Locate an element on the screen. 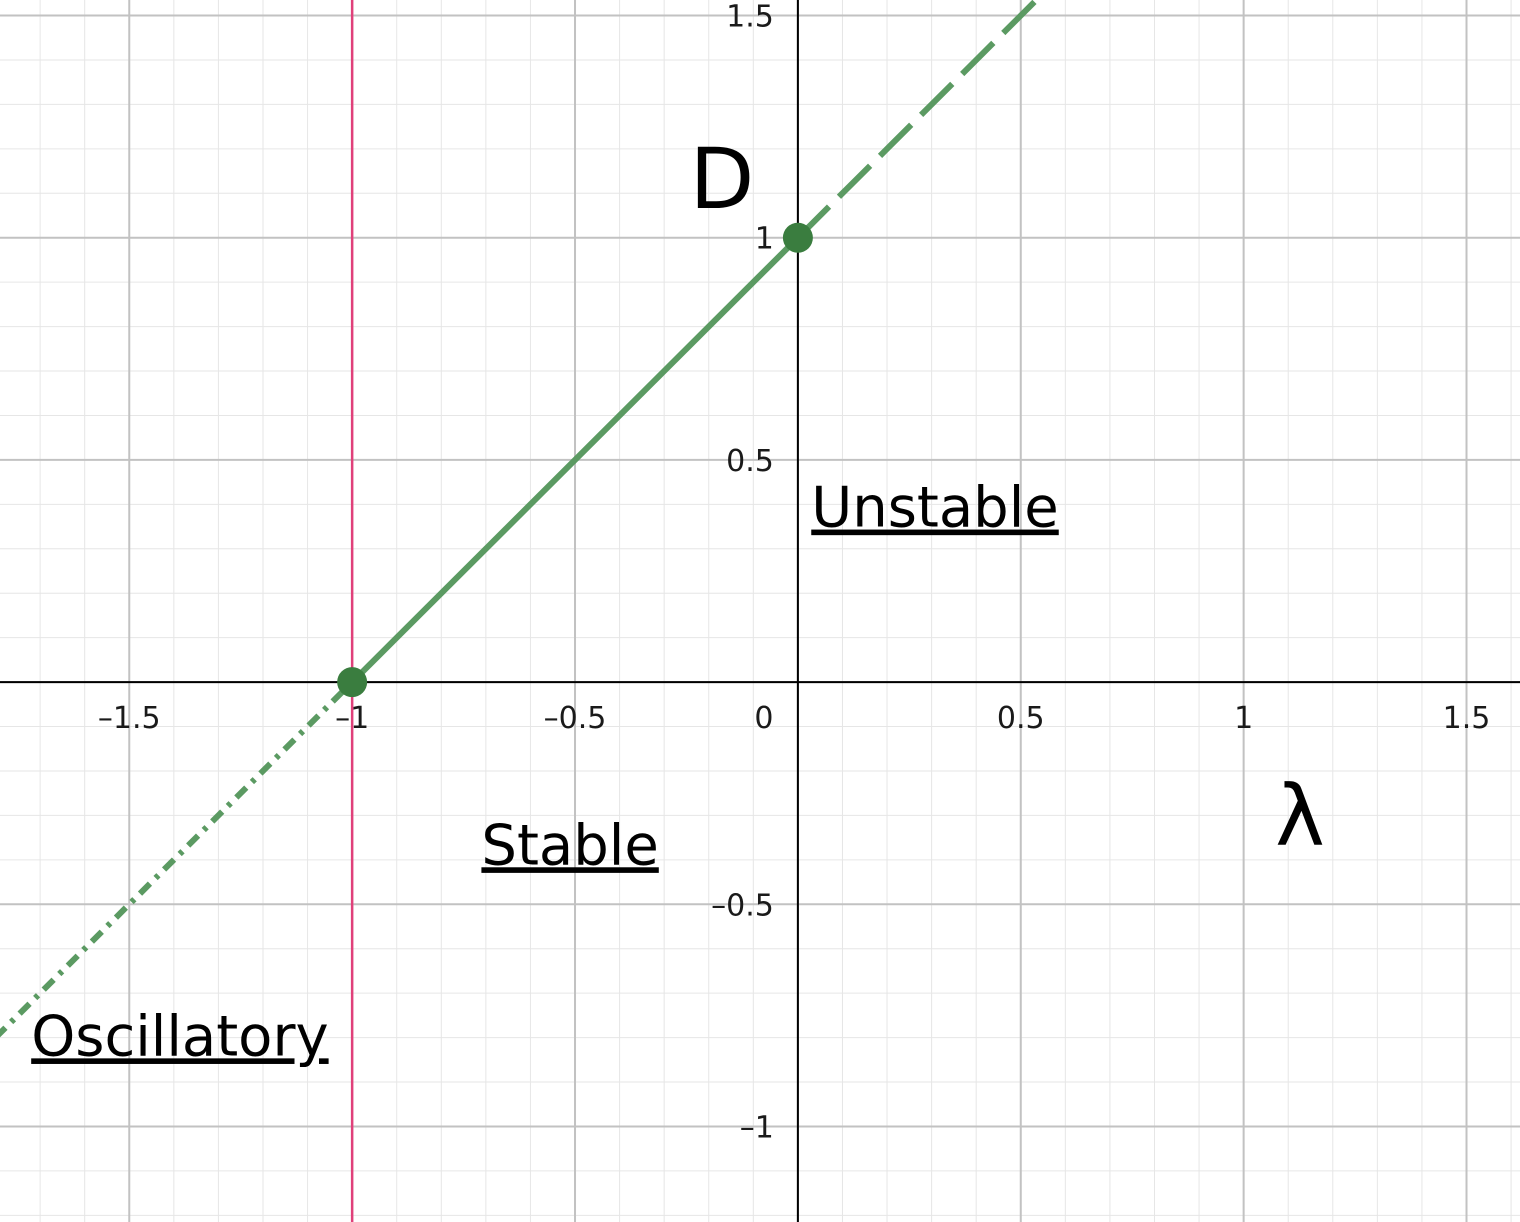 The width and height of the screenshot is (1520, 1222). x-axis-label: λ is located at coordinates (1300, 816).